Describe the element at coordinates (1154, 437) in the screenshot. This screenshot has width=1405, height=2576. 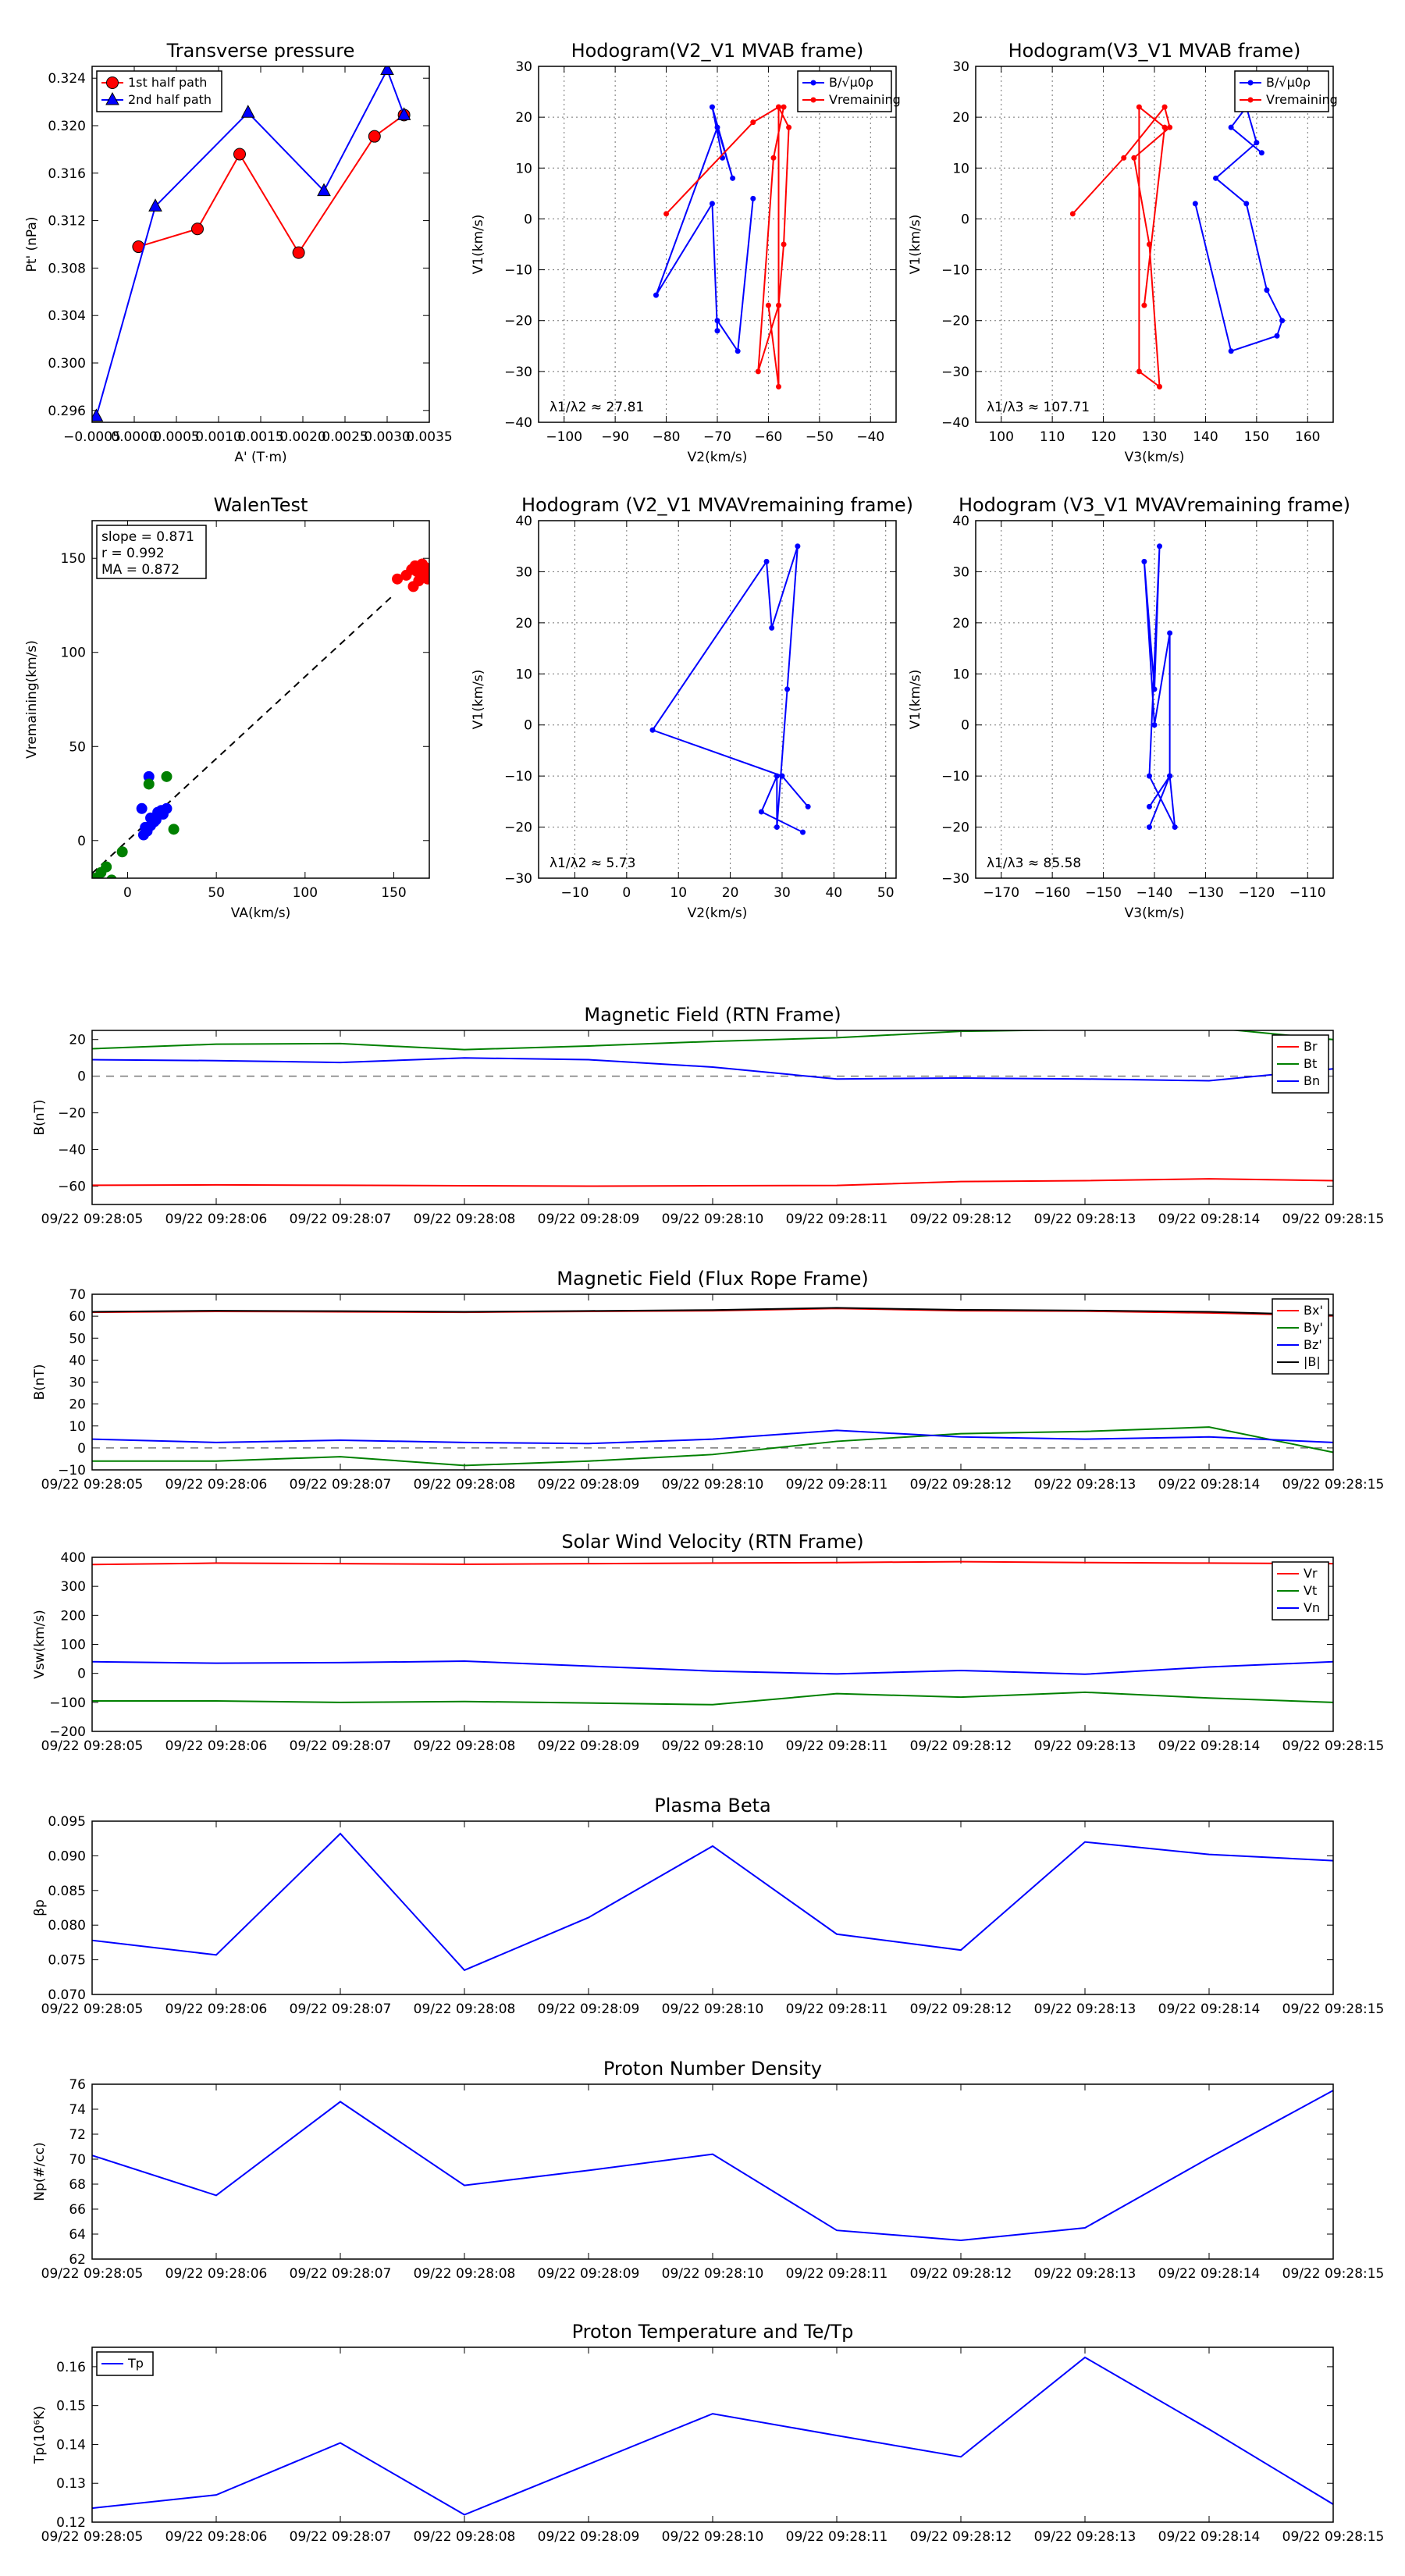
I see `x-tick-label: 130` at that location.